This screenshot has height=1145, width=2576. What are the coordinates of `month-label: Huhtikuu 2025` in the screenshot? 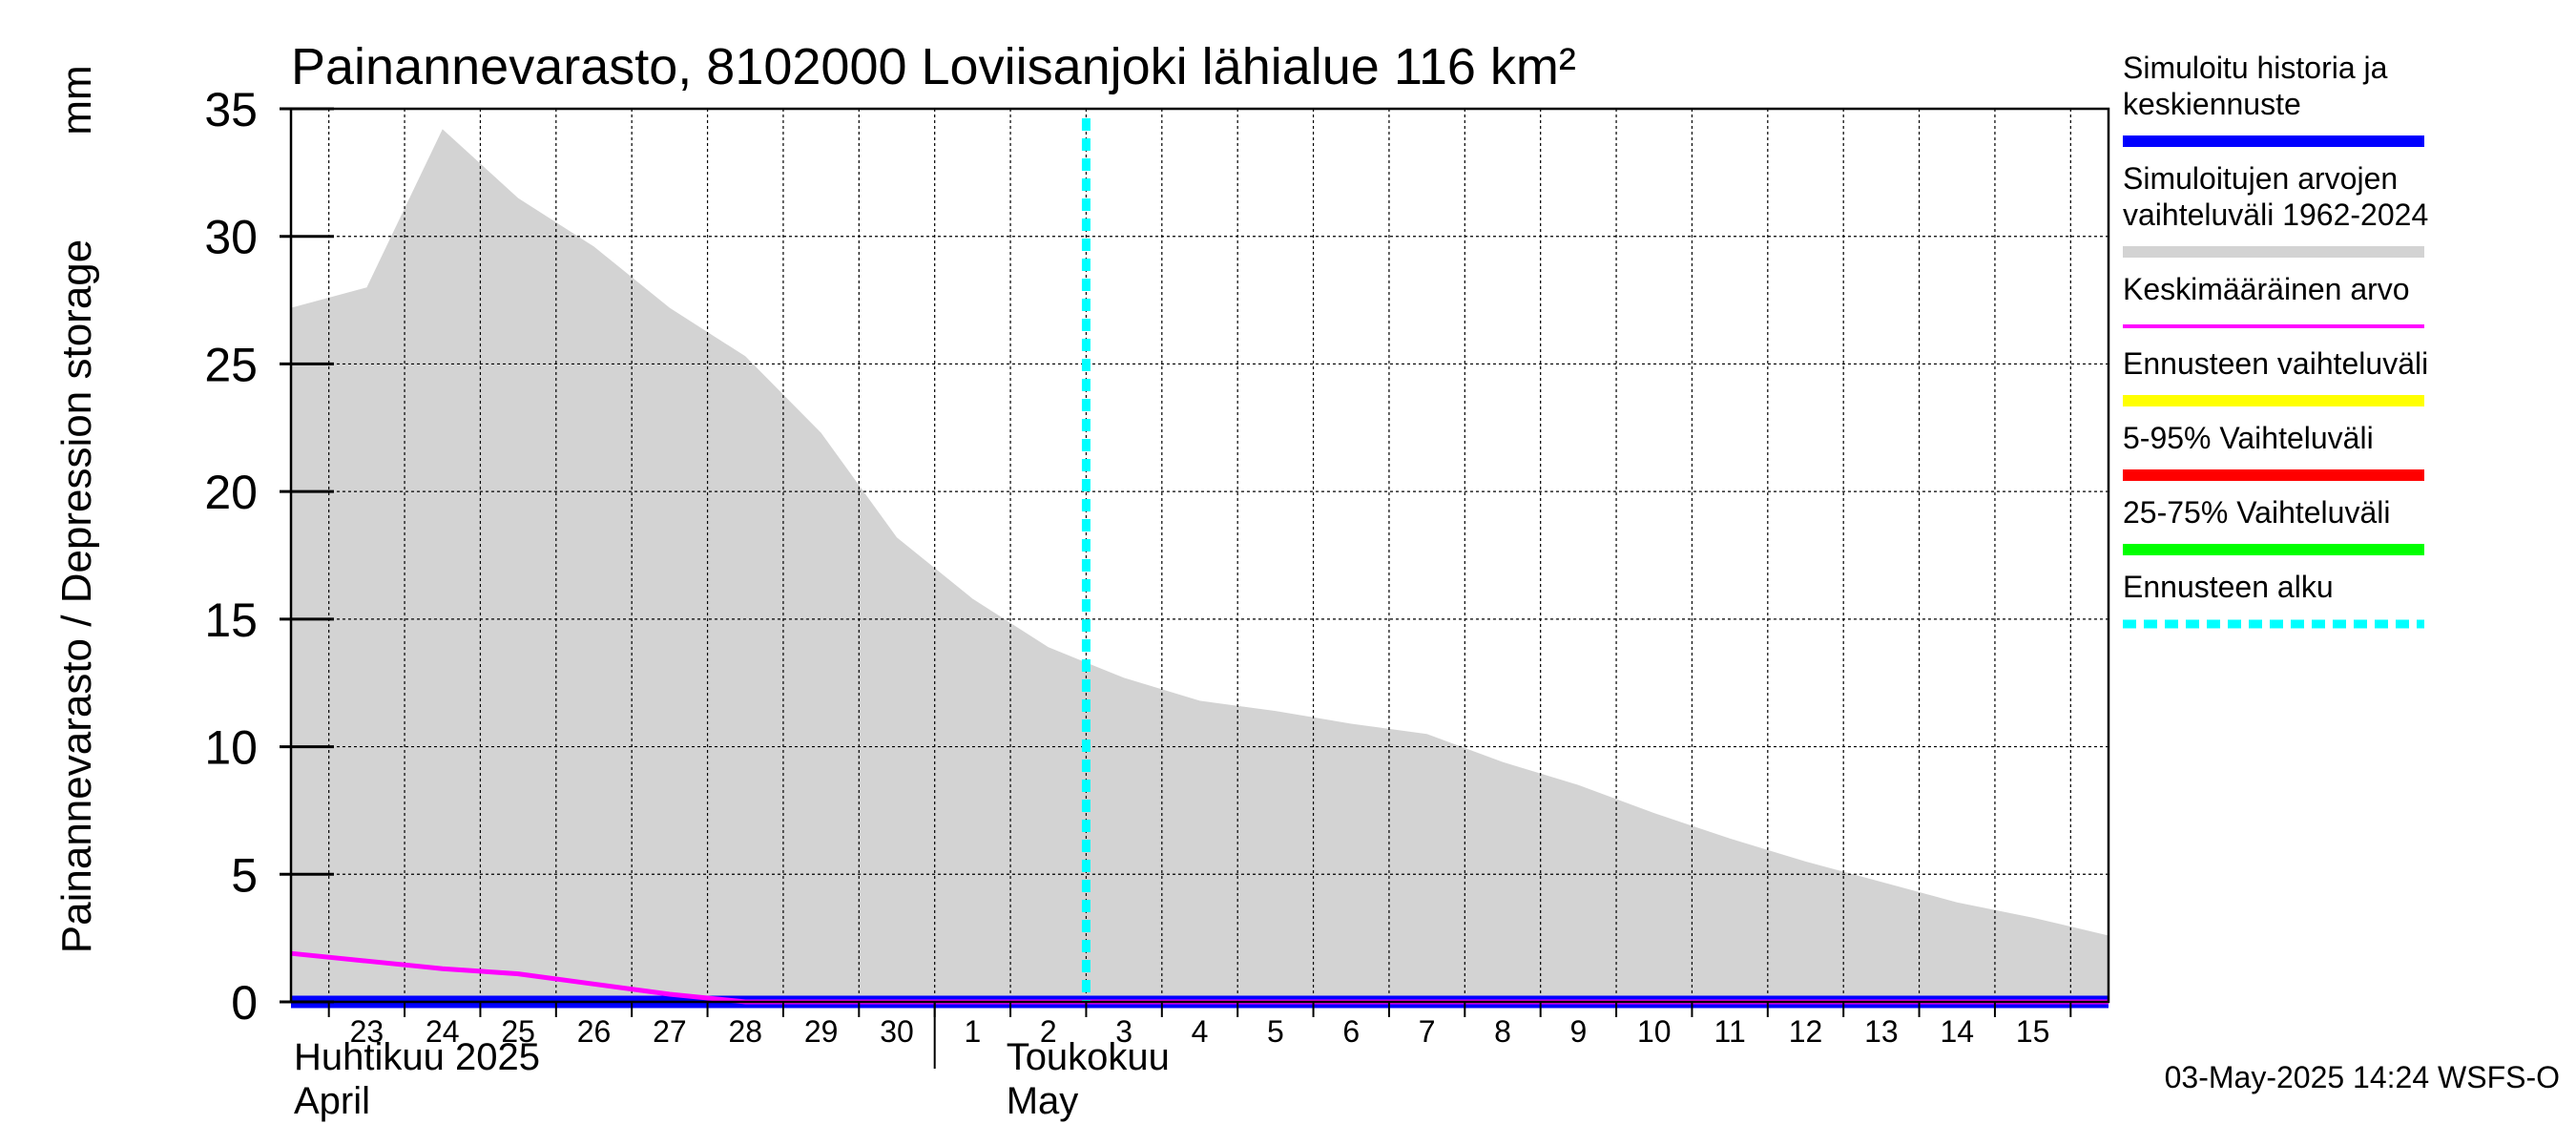 It's located at (417, 1057).